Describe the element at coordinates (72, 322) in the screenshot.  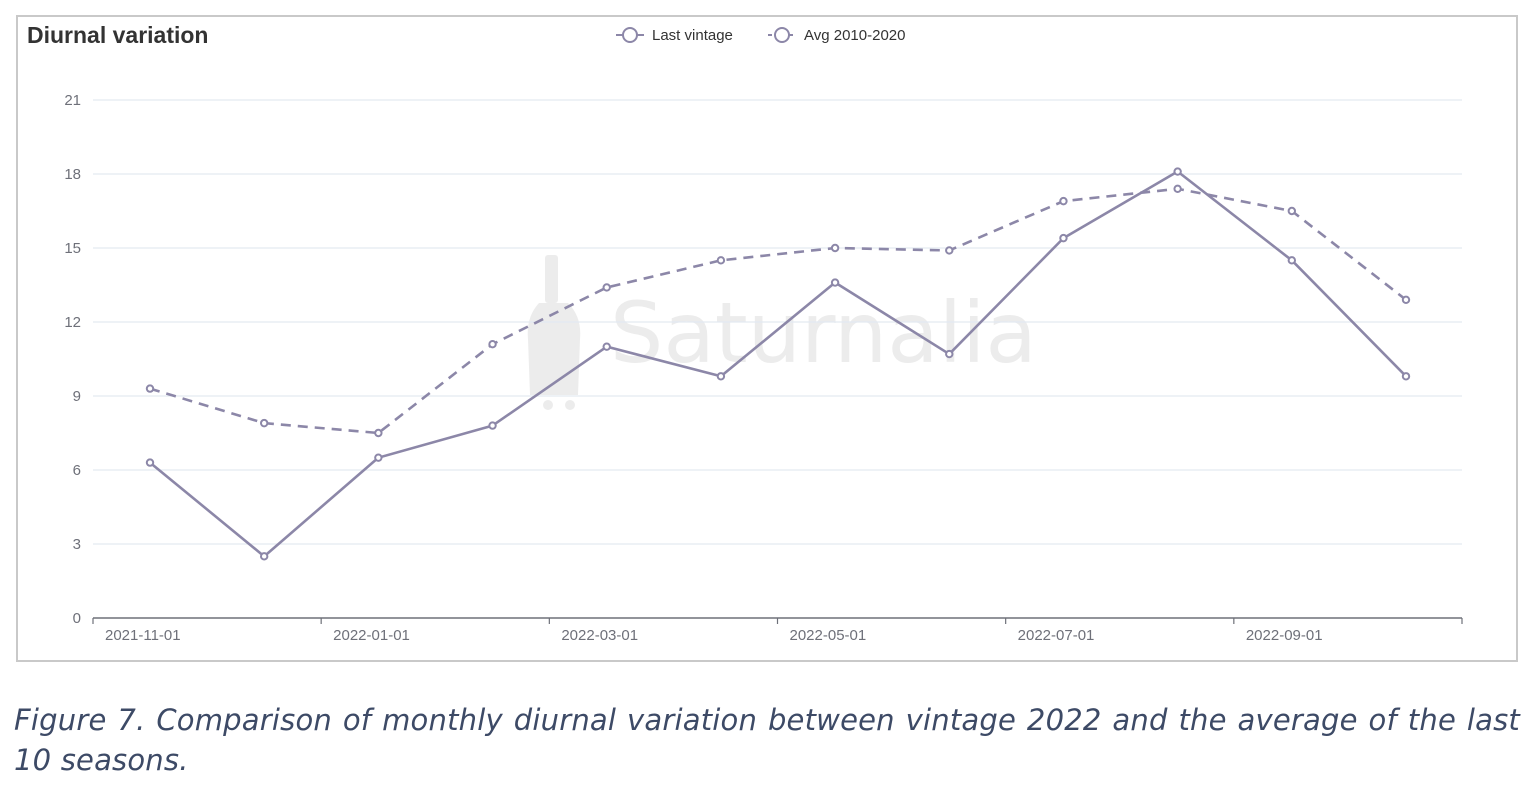
I see `y-tick-label: 12` at that location.